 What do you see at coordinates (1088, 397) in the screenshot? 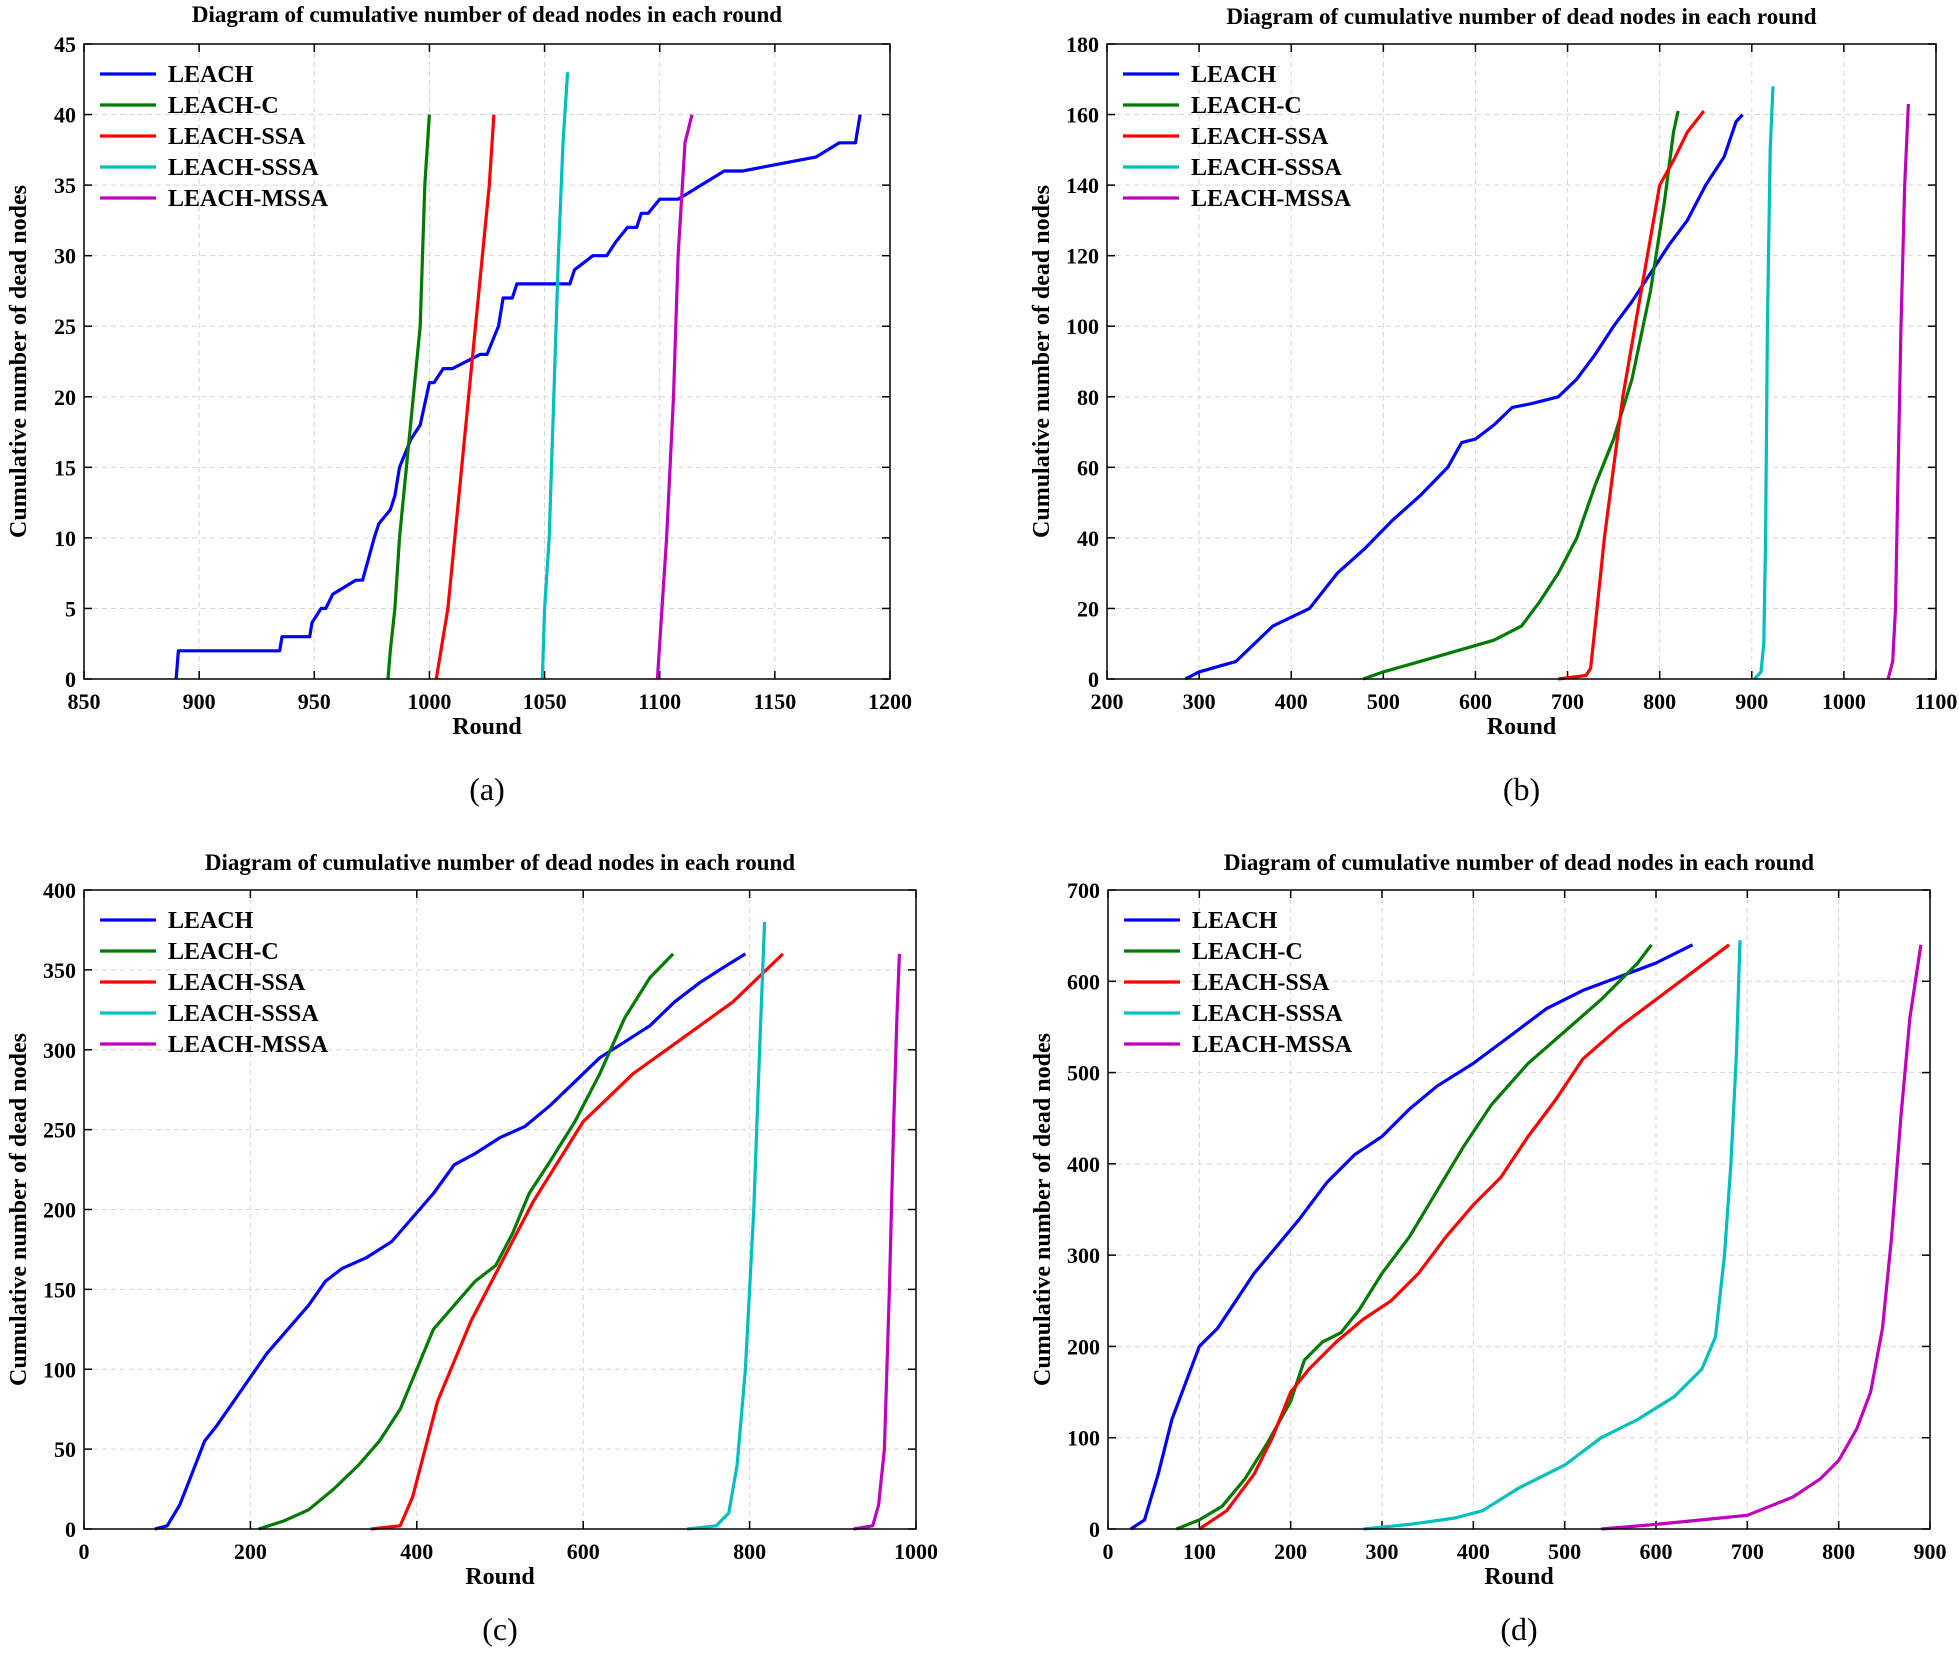
I see `y-tick-label: 80` at bounding box center [1088, 397].